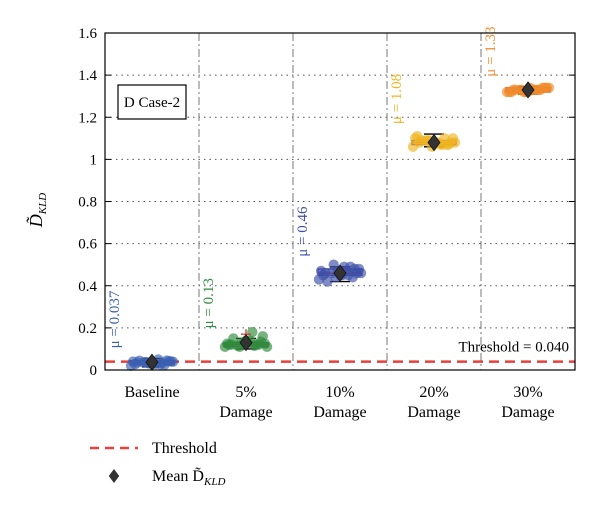  I want to click on x-category-label: 10%, so click(339, 392).